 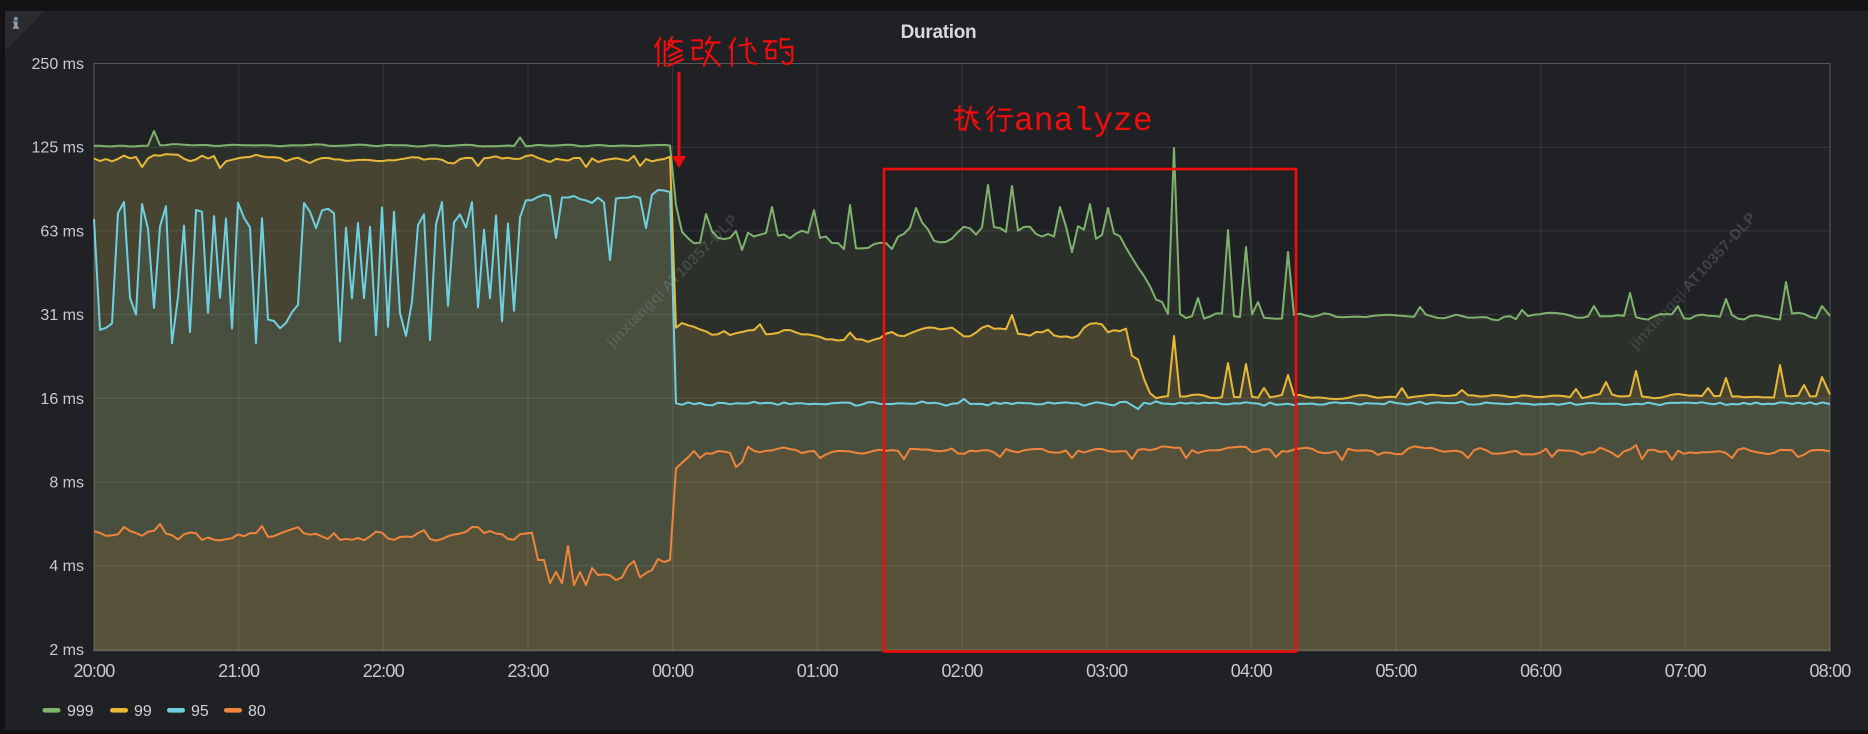 I want to click on svg-text: 80, so click(x=257, y=711).